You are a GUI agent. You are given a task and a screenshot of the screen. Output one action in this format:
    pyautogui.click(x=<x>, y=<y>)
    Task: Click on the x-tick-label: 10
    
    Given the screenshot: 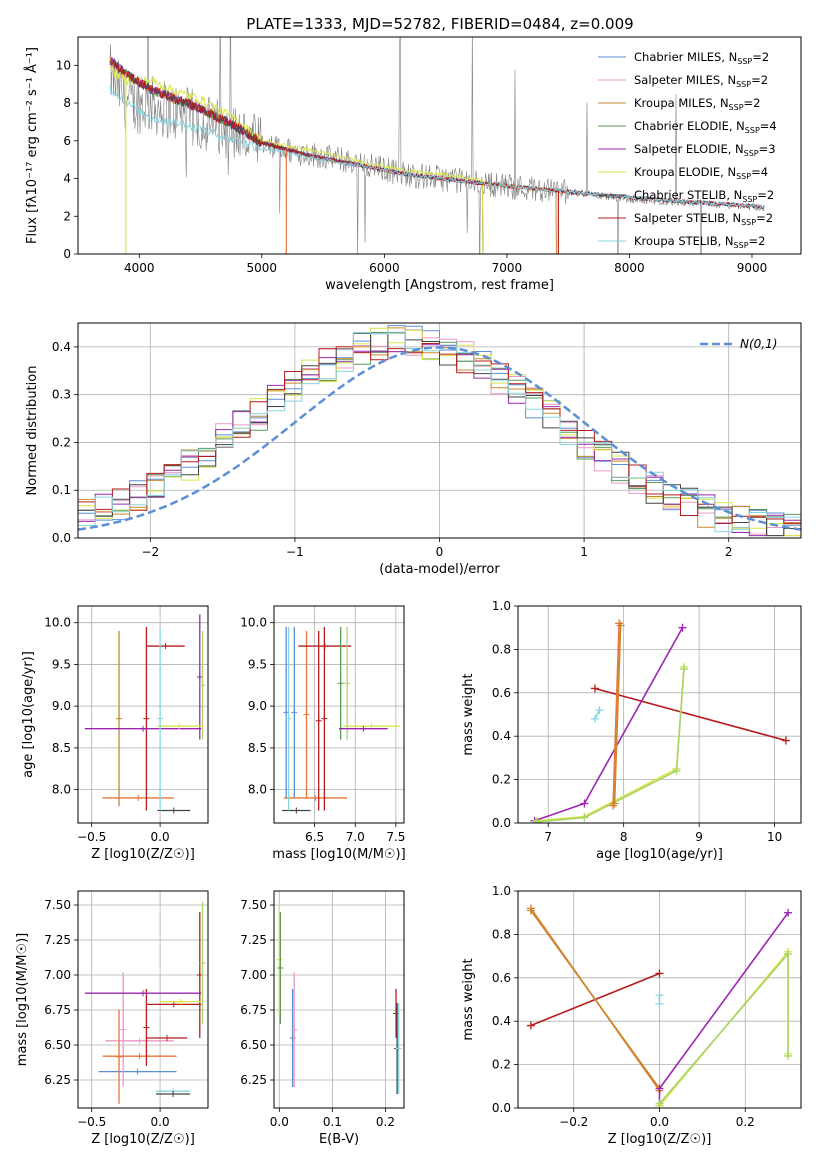 What is the action you would take?
    pyautogui.click(x=774, y=837)
    